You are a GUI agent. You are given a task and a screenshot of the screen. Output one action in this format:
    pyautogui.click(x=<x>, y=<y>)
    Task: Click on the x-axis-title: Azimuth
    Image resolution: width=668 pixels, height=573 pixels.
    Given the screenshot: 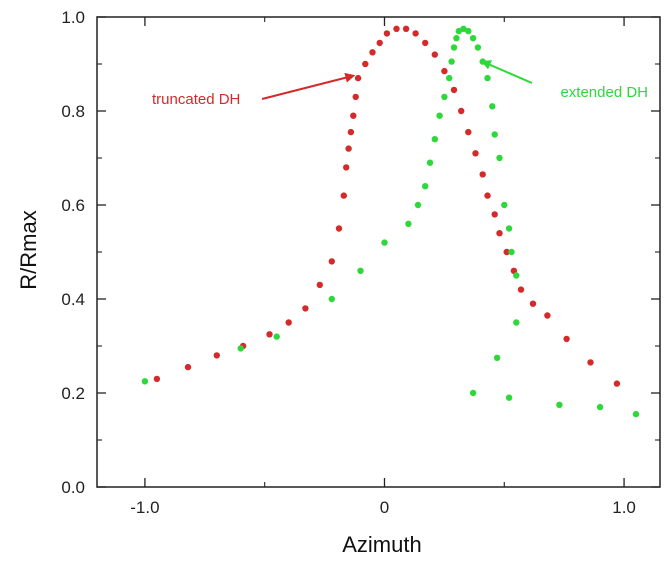 What is the action you would take?
    pyautogui.click(x=381, y=544)
    